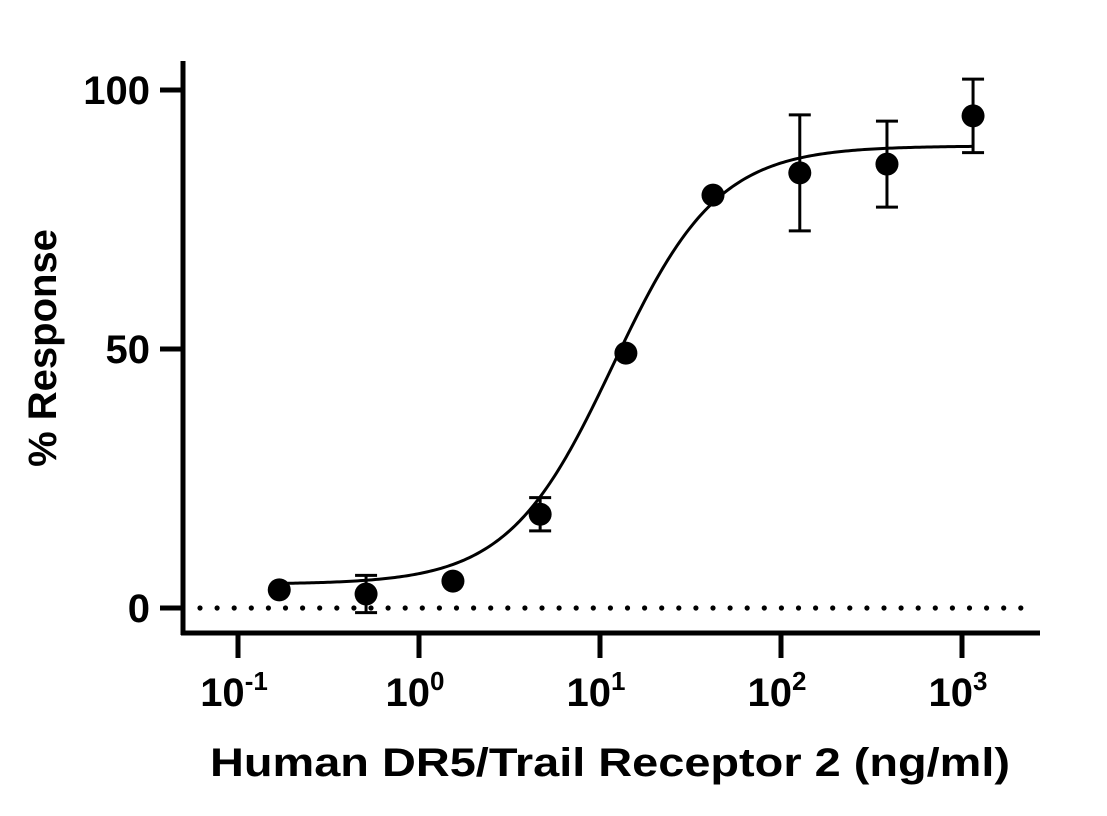 The height and width of the screenshot is (816, 1107). I want to click on x-axis-ticks: 10⁻¹ 10⁰ 10¹ 10² 10³, so click(593, 674).